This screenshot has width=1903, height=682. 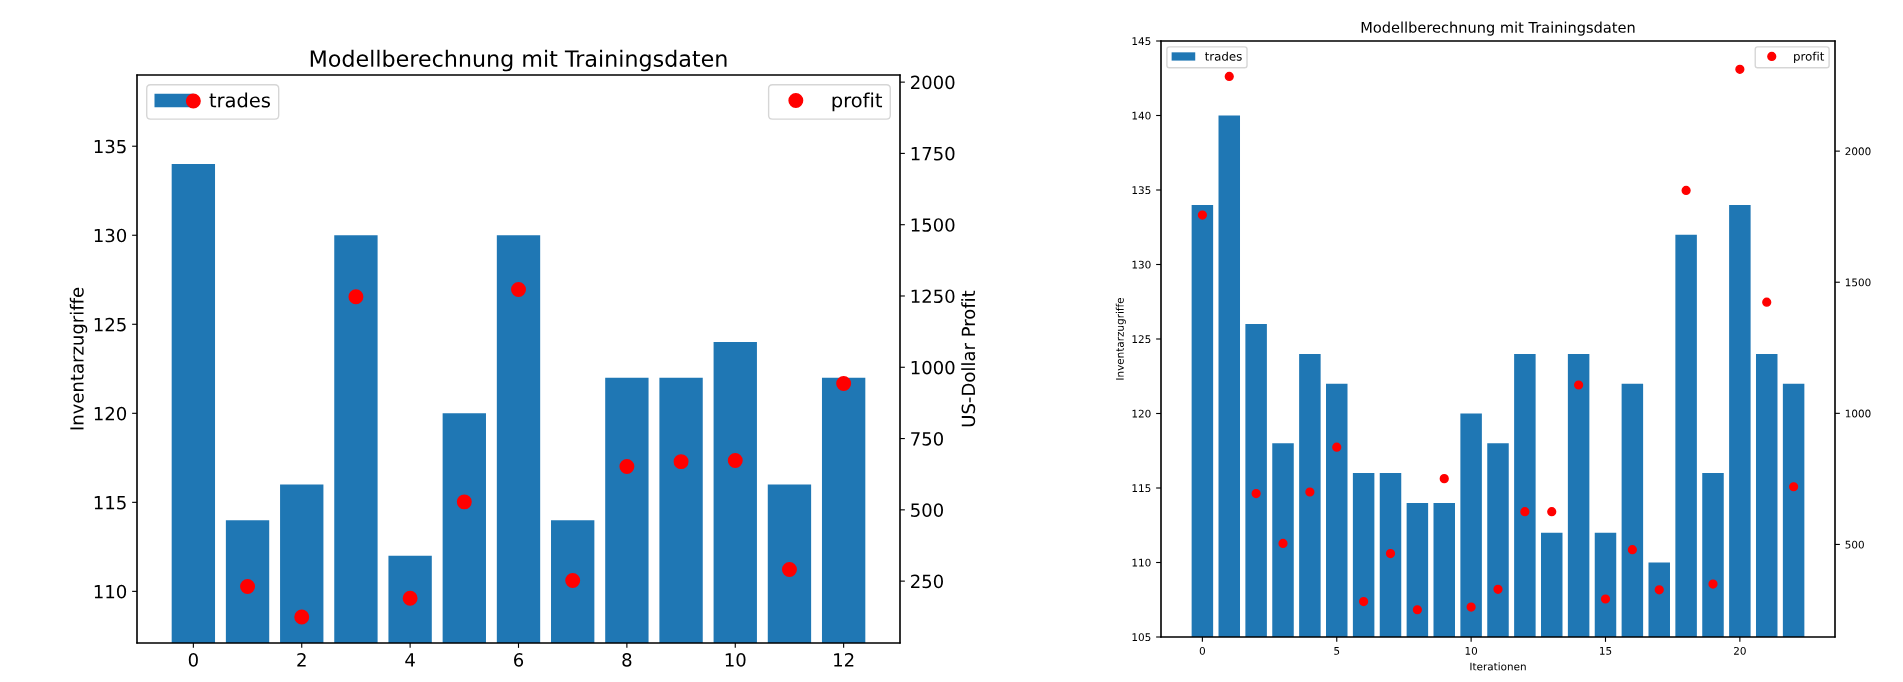 What do you see at coordinates (519, 660) in the screenshot?
I see `x-tick-label: 6` at bounding box center [519, 660].